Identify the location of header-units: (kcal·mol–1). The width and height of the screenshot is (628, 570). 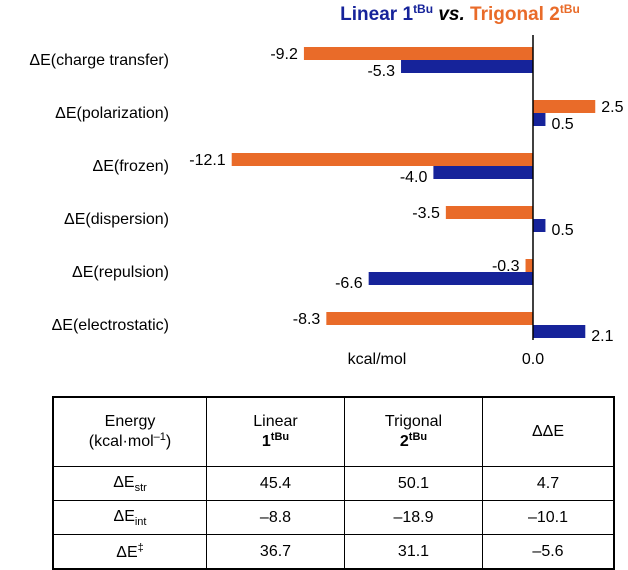
(130, 441).